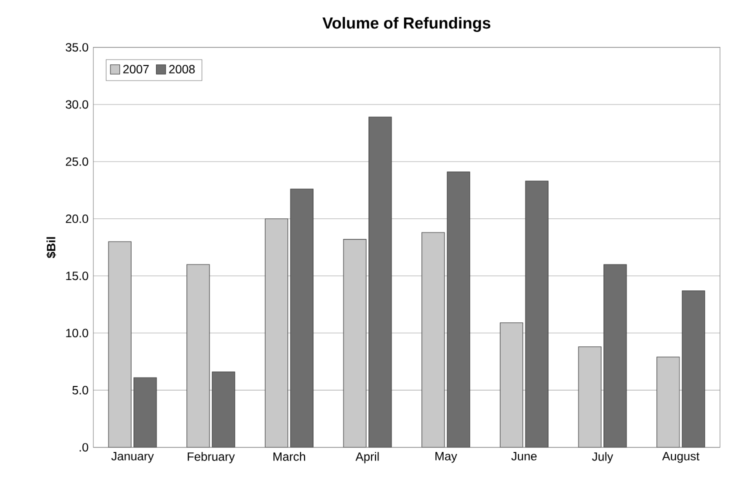 The width and height of the screenshot is (730, 498). What do you see at coordinates (77, 161) in the screenshot?
I see `y-tick-label: 25.0` at bounding box center [77, 161].